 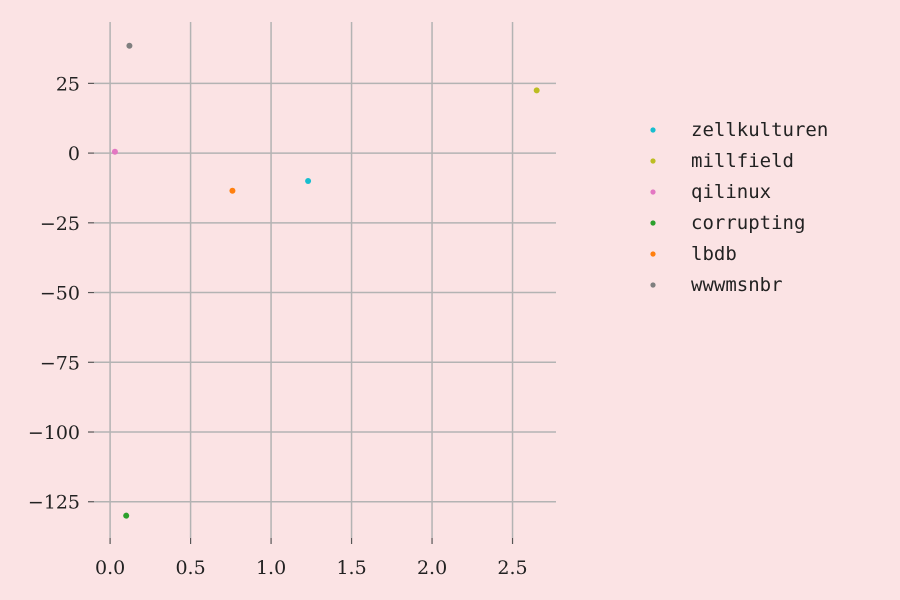 What do you see at coordinates (54, 433) in the screenshot?
I see `y-tick-label: −100` at bounding box center [54, 433].